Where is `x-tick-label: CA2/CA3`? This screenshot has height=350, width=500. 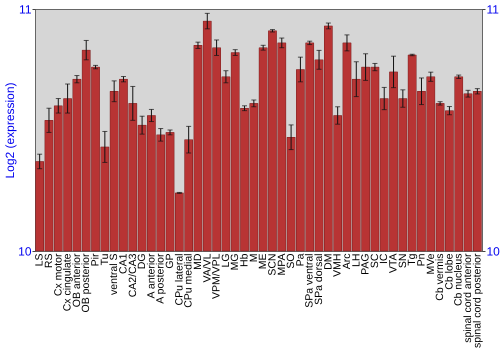 x-tick-label: CA2/CA3 is located at coordinates (132, 275).